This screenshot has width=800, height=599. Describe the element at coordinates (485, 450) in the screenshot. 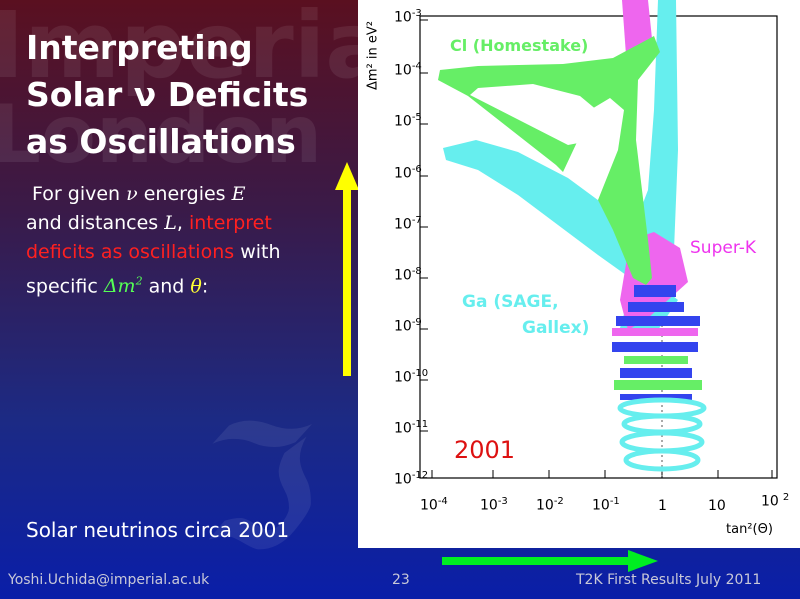

I see `year-label: 2001` at that location.